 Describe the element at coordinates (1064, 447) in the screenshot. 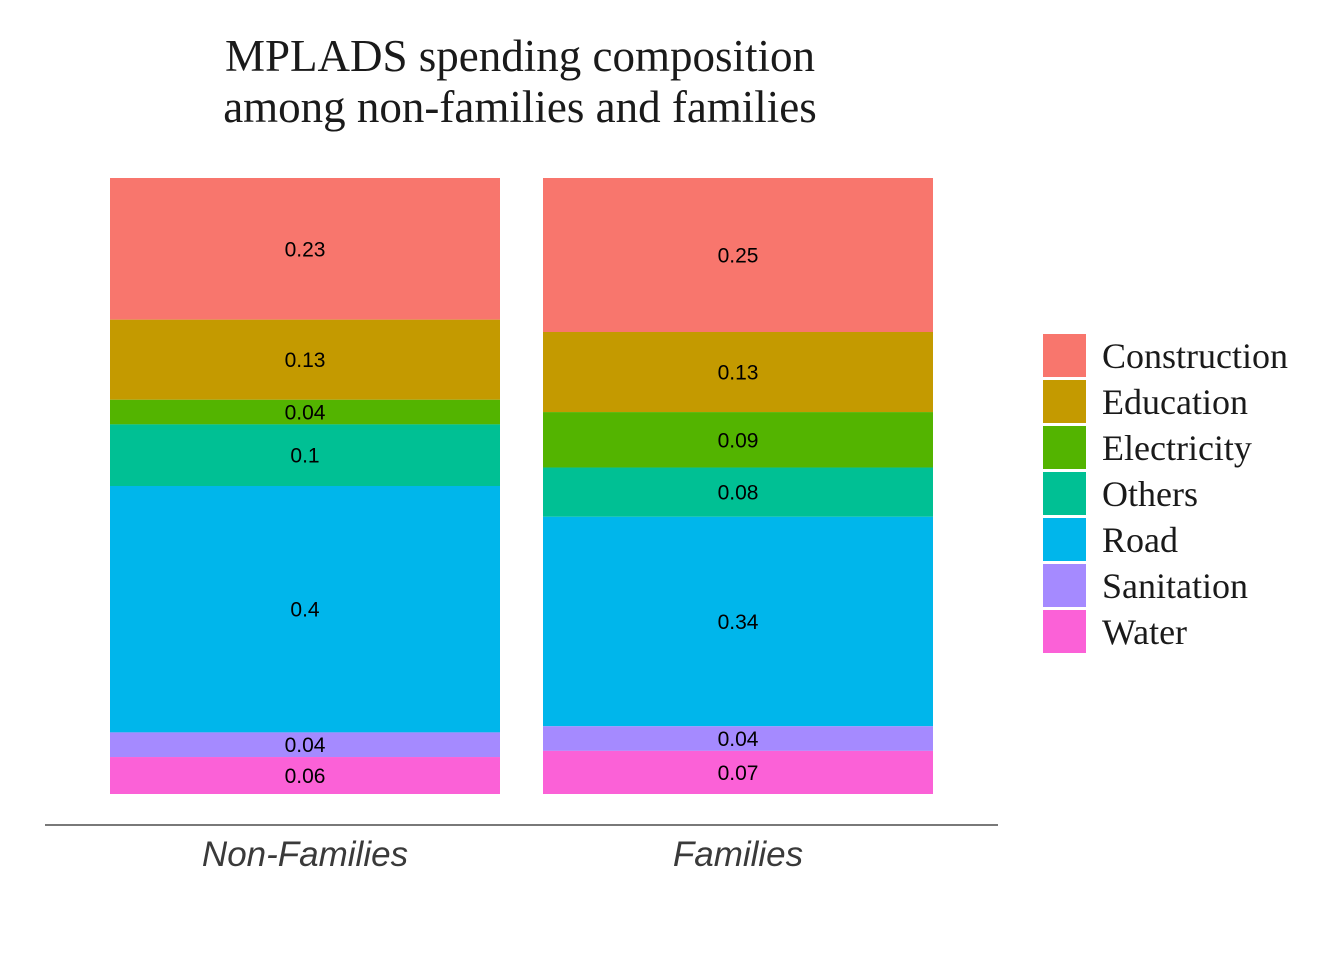

I see `legend-key-electricity` at that location.